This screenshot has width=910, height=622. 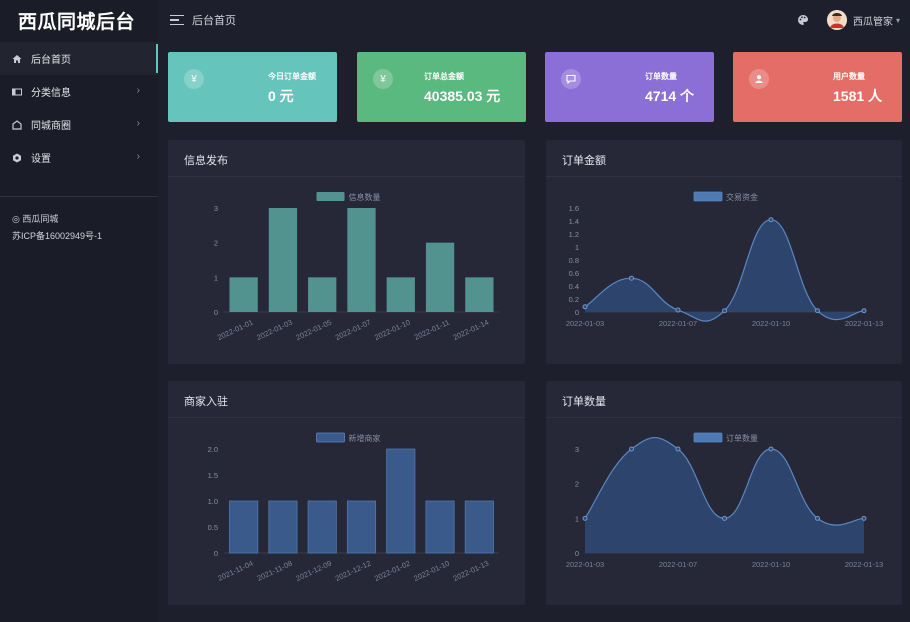 What do you see at coordinates (574, 260) in the screenshot?
I see `y-tick-label: 0.8` at bounding box center [574, 260].